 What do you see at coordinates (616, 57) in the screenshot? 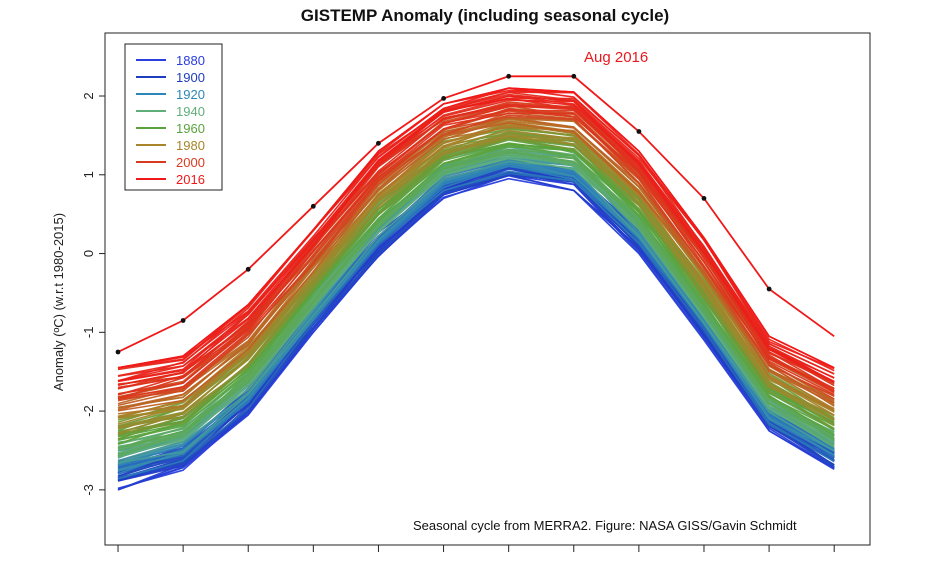
I see `annotation-aug-2016: Aug 2016` at bounding box center [616, 57].